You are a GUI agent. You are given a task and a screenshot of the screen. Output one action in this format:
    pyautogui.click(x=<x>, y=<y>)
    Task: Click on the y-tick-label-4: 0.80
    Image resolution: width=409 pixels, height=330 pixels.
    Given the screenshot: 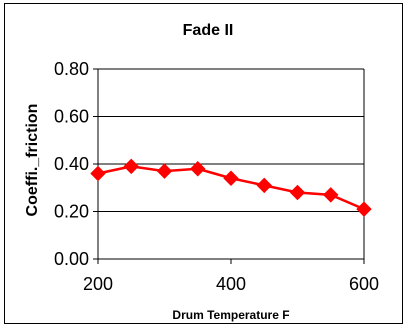 What is the action you would take?
    pyautogui.click(x=71, y=69)
    